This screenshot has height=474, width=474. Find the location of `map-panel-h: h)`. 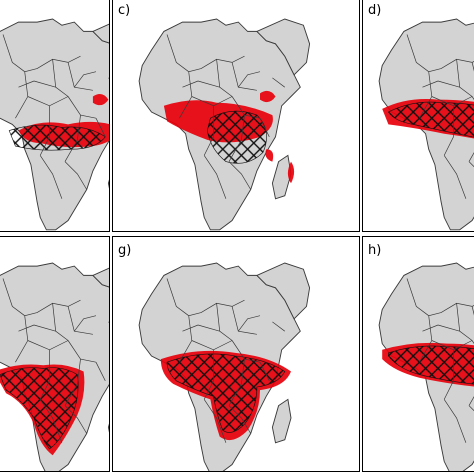

map-panel-h: h) is located at coordinates (418, 354).